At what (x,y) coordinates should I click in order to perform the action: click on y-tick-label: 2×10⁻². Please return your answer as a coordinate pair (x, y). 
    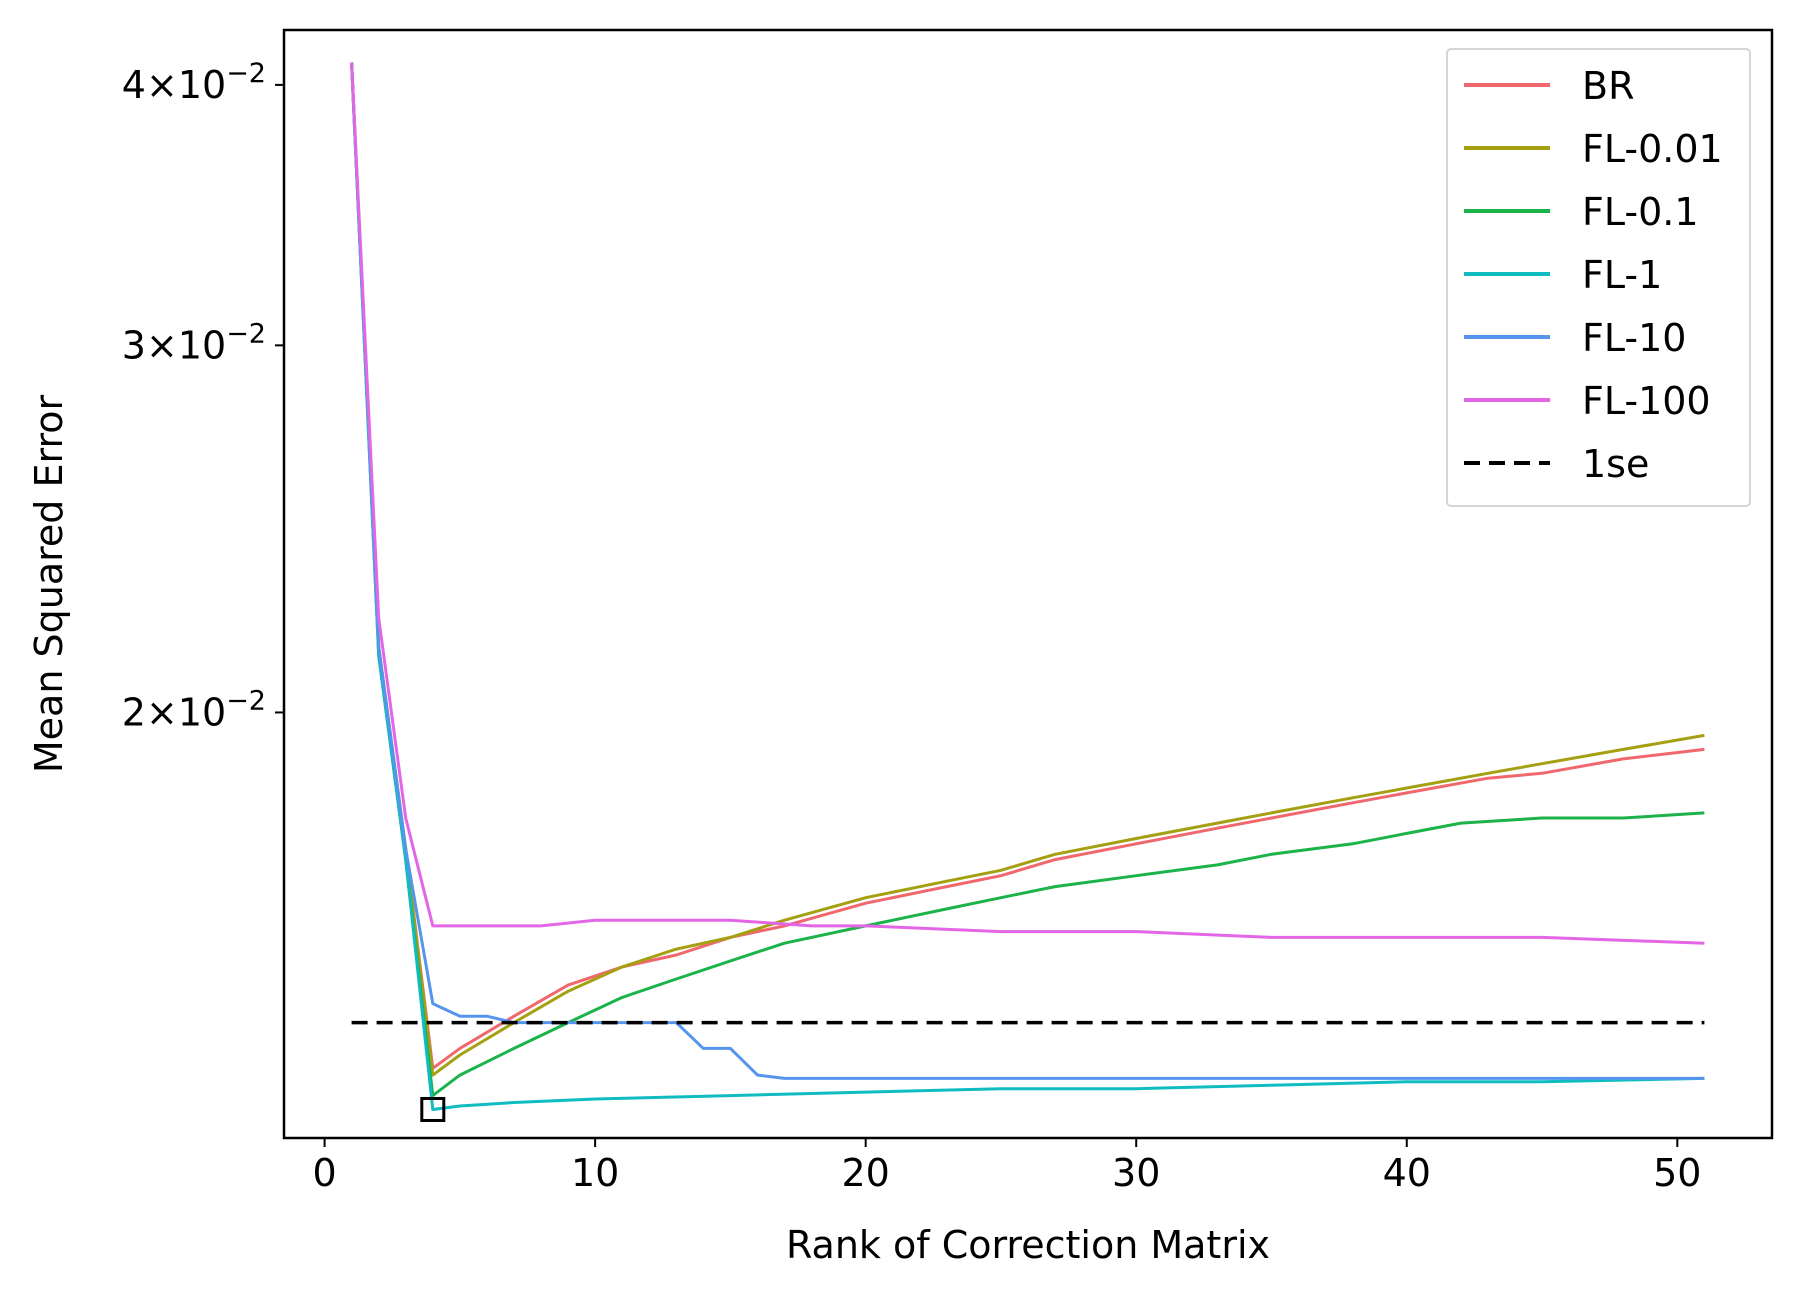
    Looking at the image, I should click on (194, 709).